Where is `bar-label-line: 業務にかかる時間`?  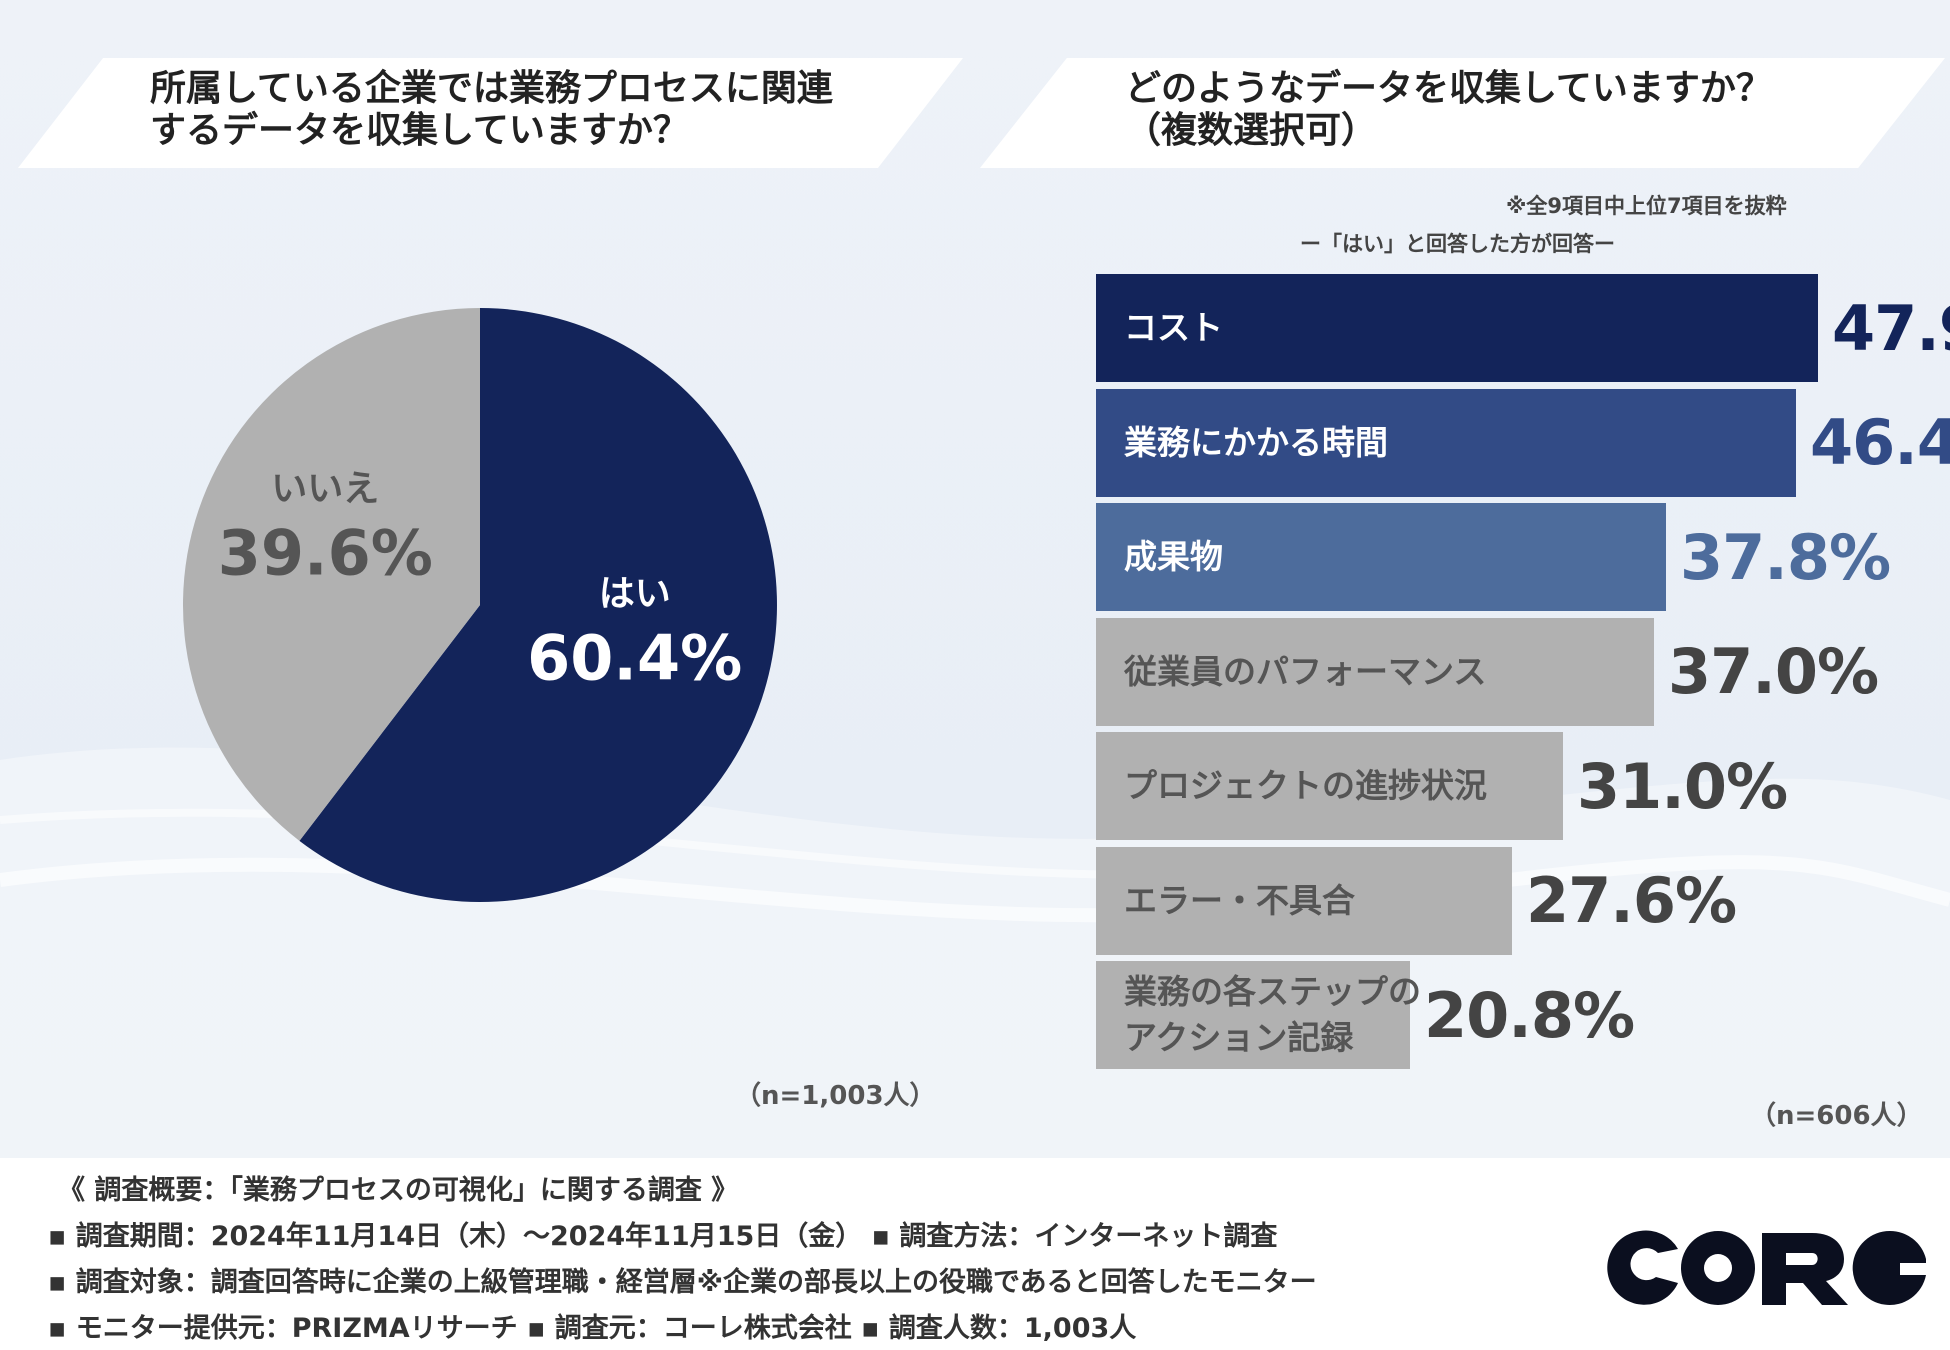 bar-label-line: 業務にかかる時間 is located at coordinates (1256, 442).